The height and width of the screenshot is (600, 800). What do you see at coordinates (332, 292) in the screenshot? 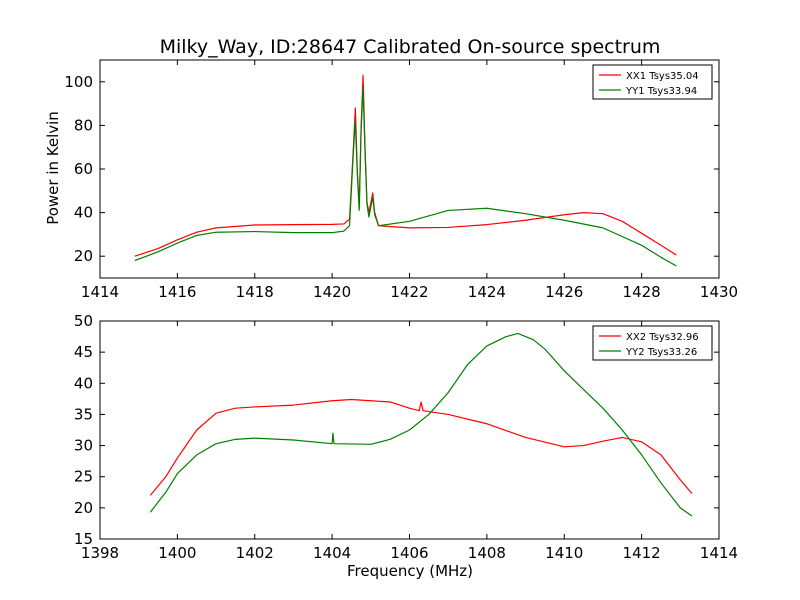
I see `x-tick-label: 1420` at bounding box center [332, 292].